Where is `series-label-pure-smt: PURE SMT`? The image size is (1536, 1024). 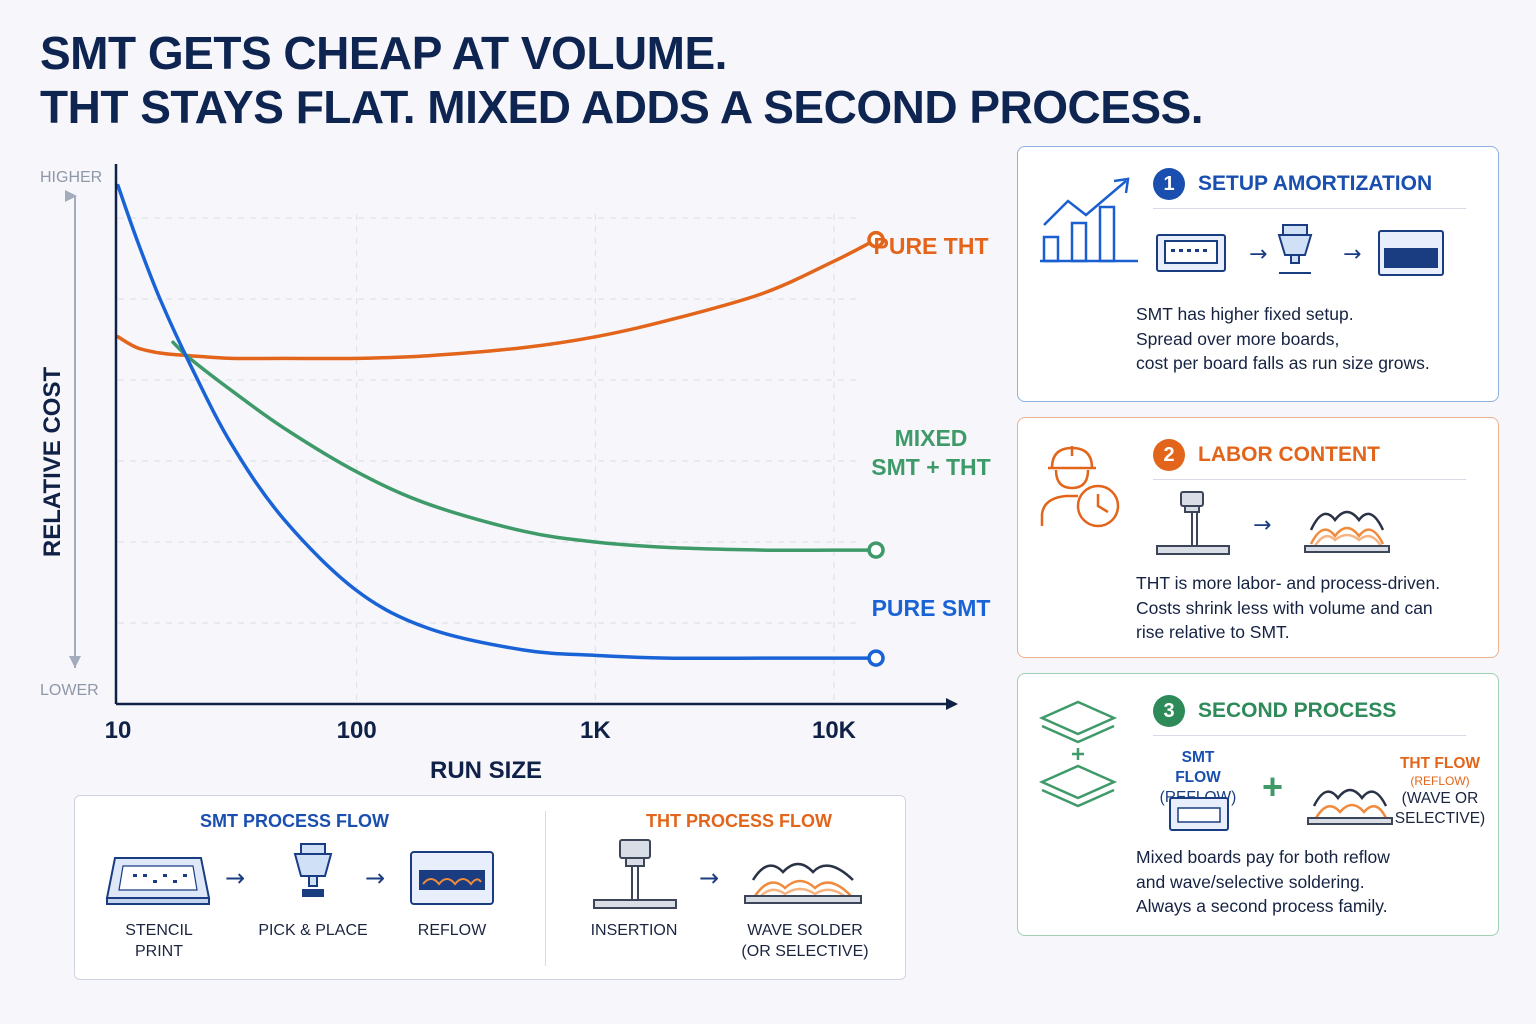
series-label-pure-smt: PURE SMT is located at coordinates (931, 608).